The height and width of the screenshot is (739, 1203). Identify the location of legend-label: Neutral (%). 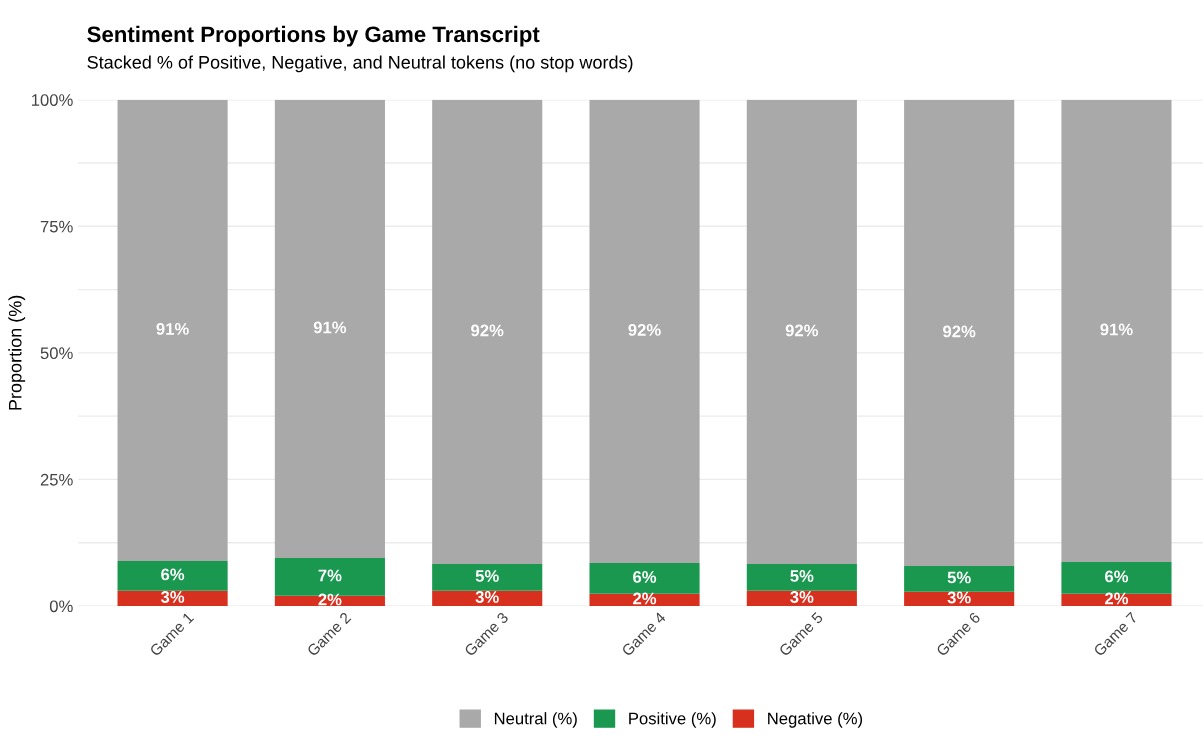
(535, 720).